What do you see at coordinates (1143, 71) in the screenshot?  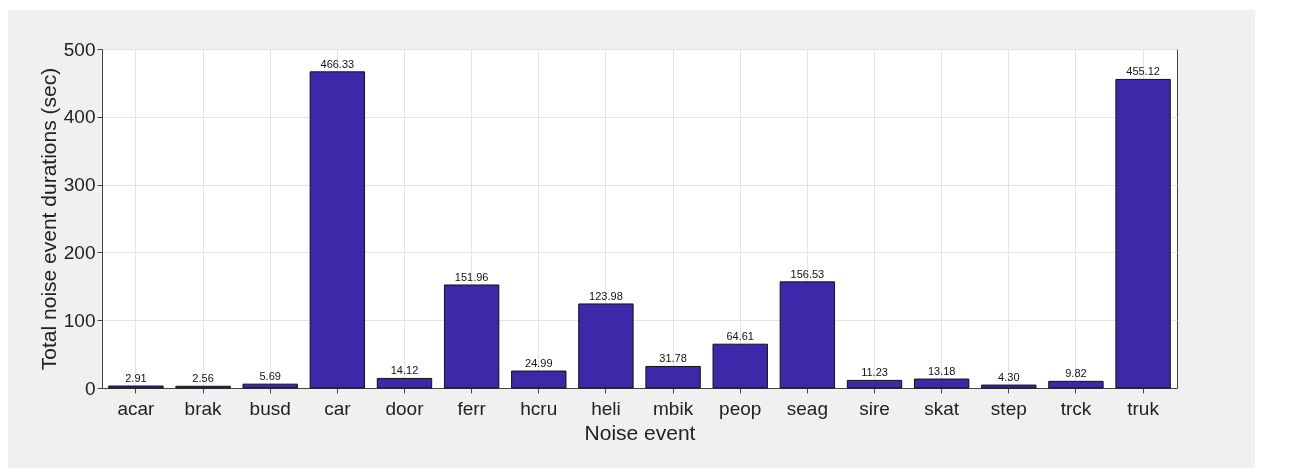 I see `data-label: 455.12` at bounding box center [1143, 71].